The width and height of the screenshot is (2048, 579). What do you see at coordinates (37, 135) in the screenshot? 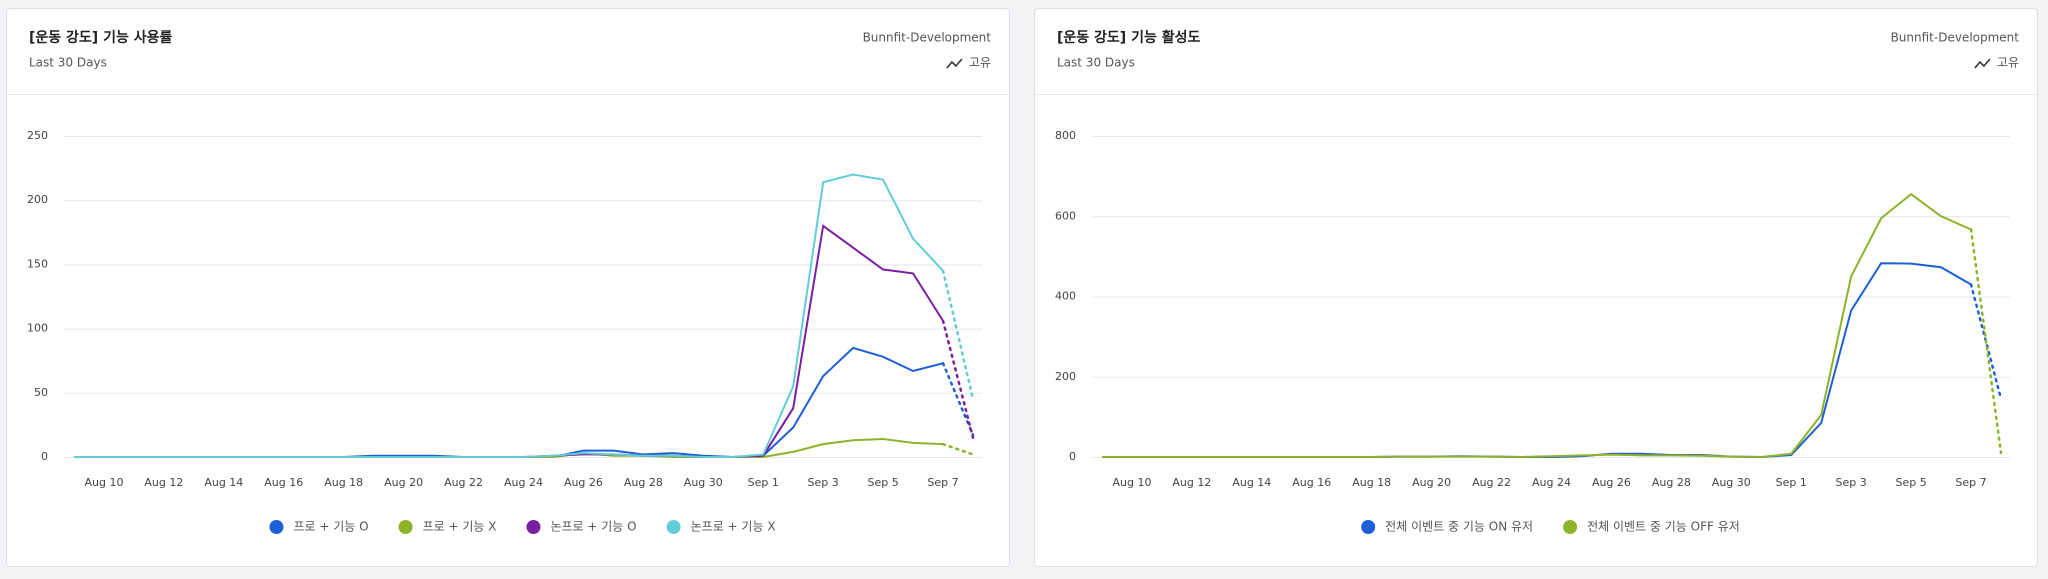
I see `y-tick-label: 250` at bounding box center [37, 135].